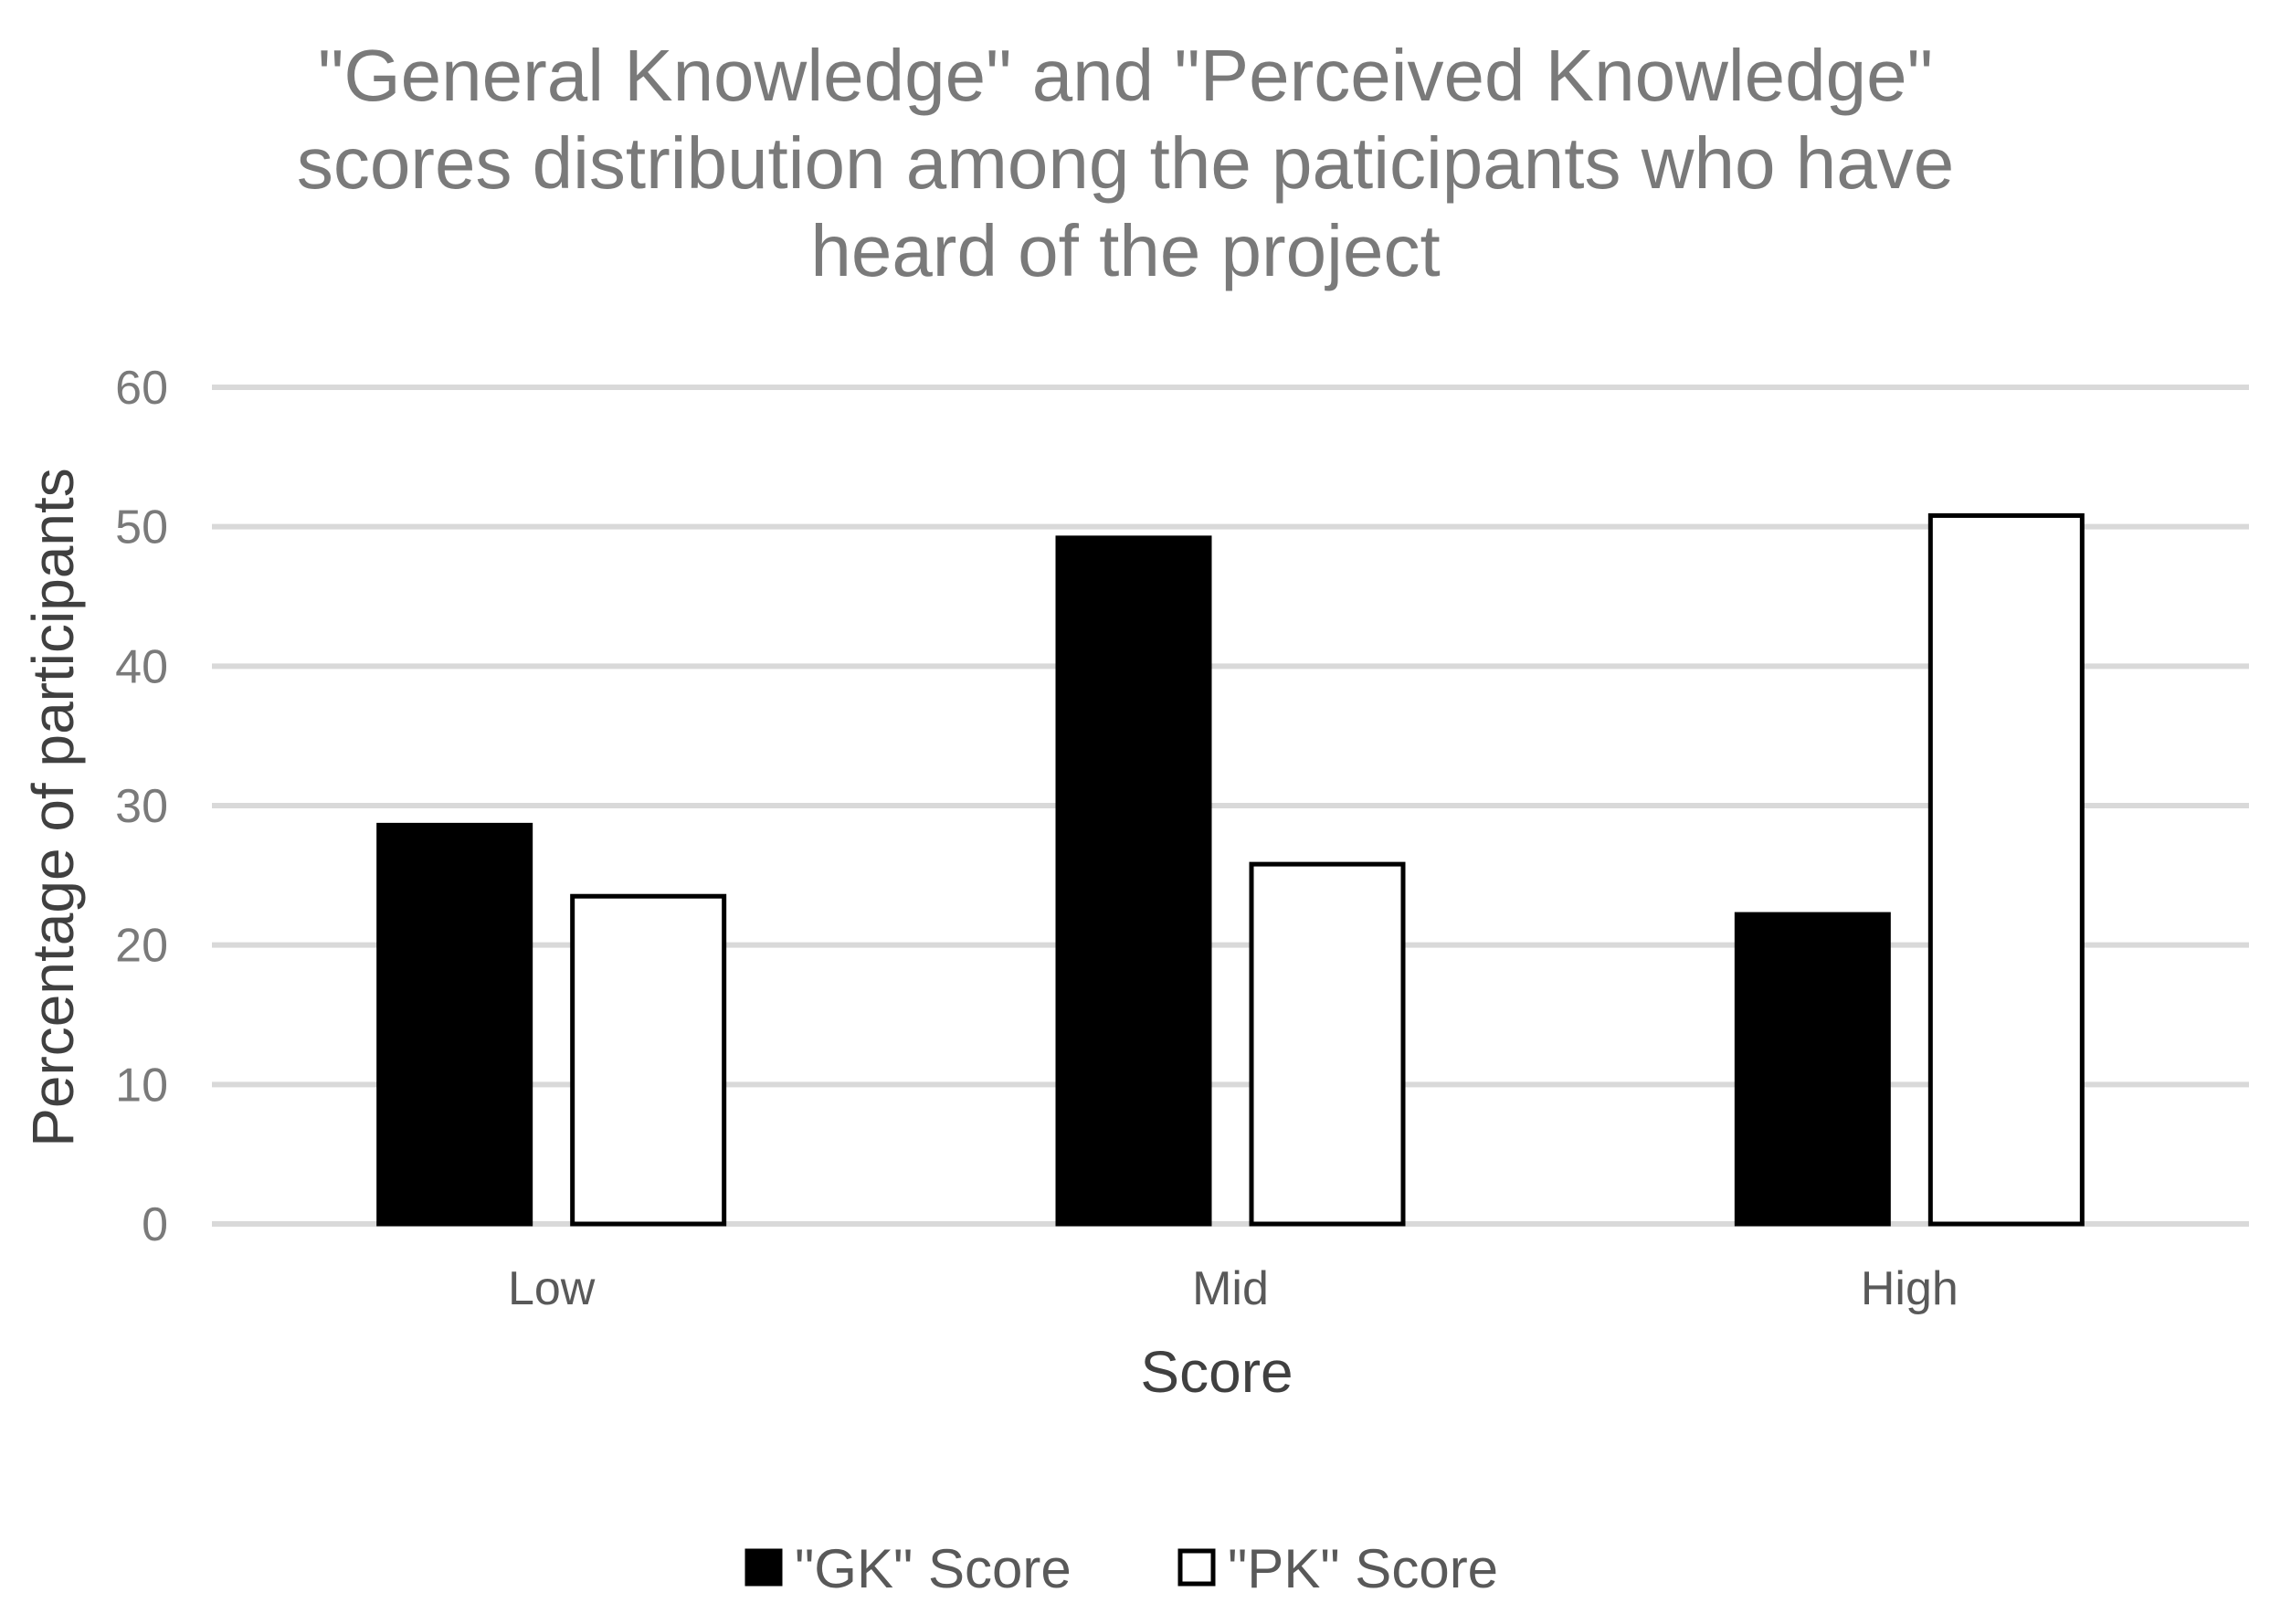 The height and width of the screenshot is (1624, 2270). I want to click on x-tick-label: High, so click(1910, 1289).